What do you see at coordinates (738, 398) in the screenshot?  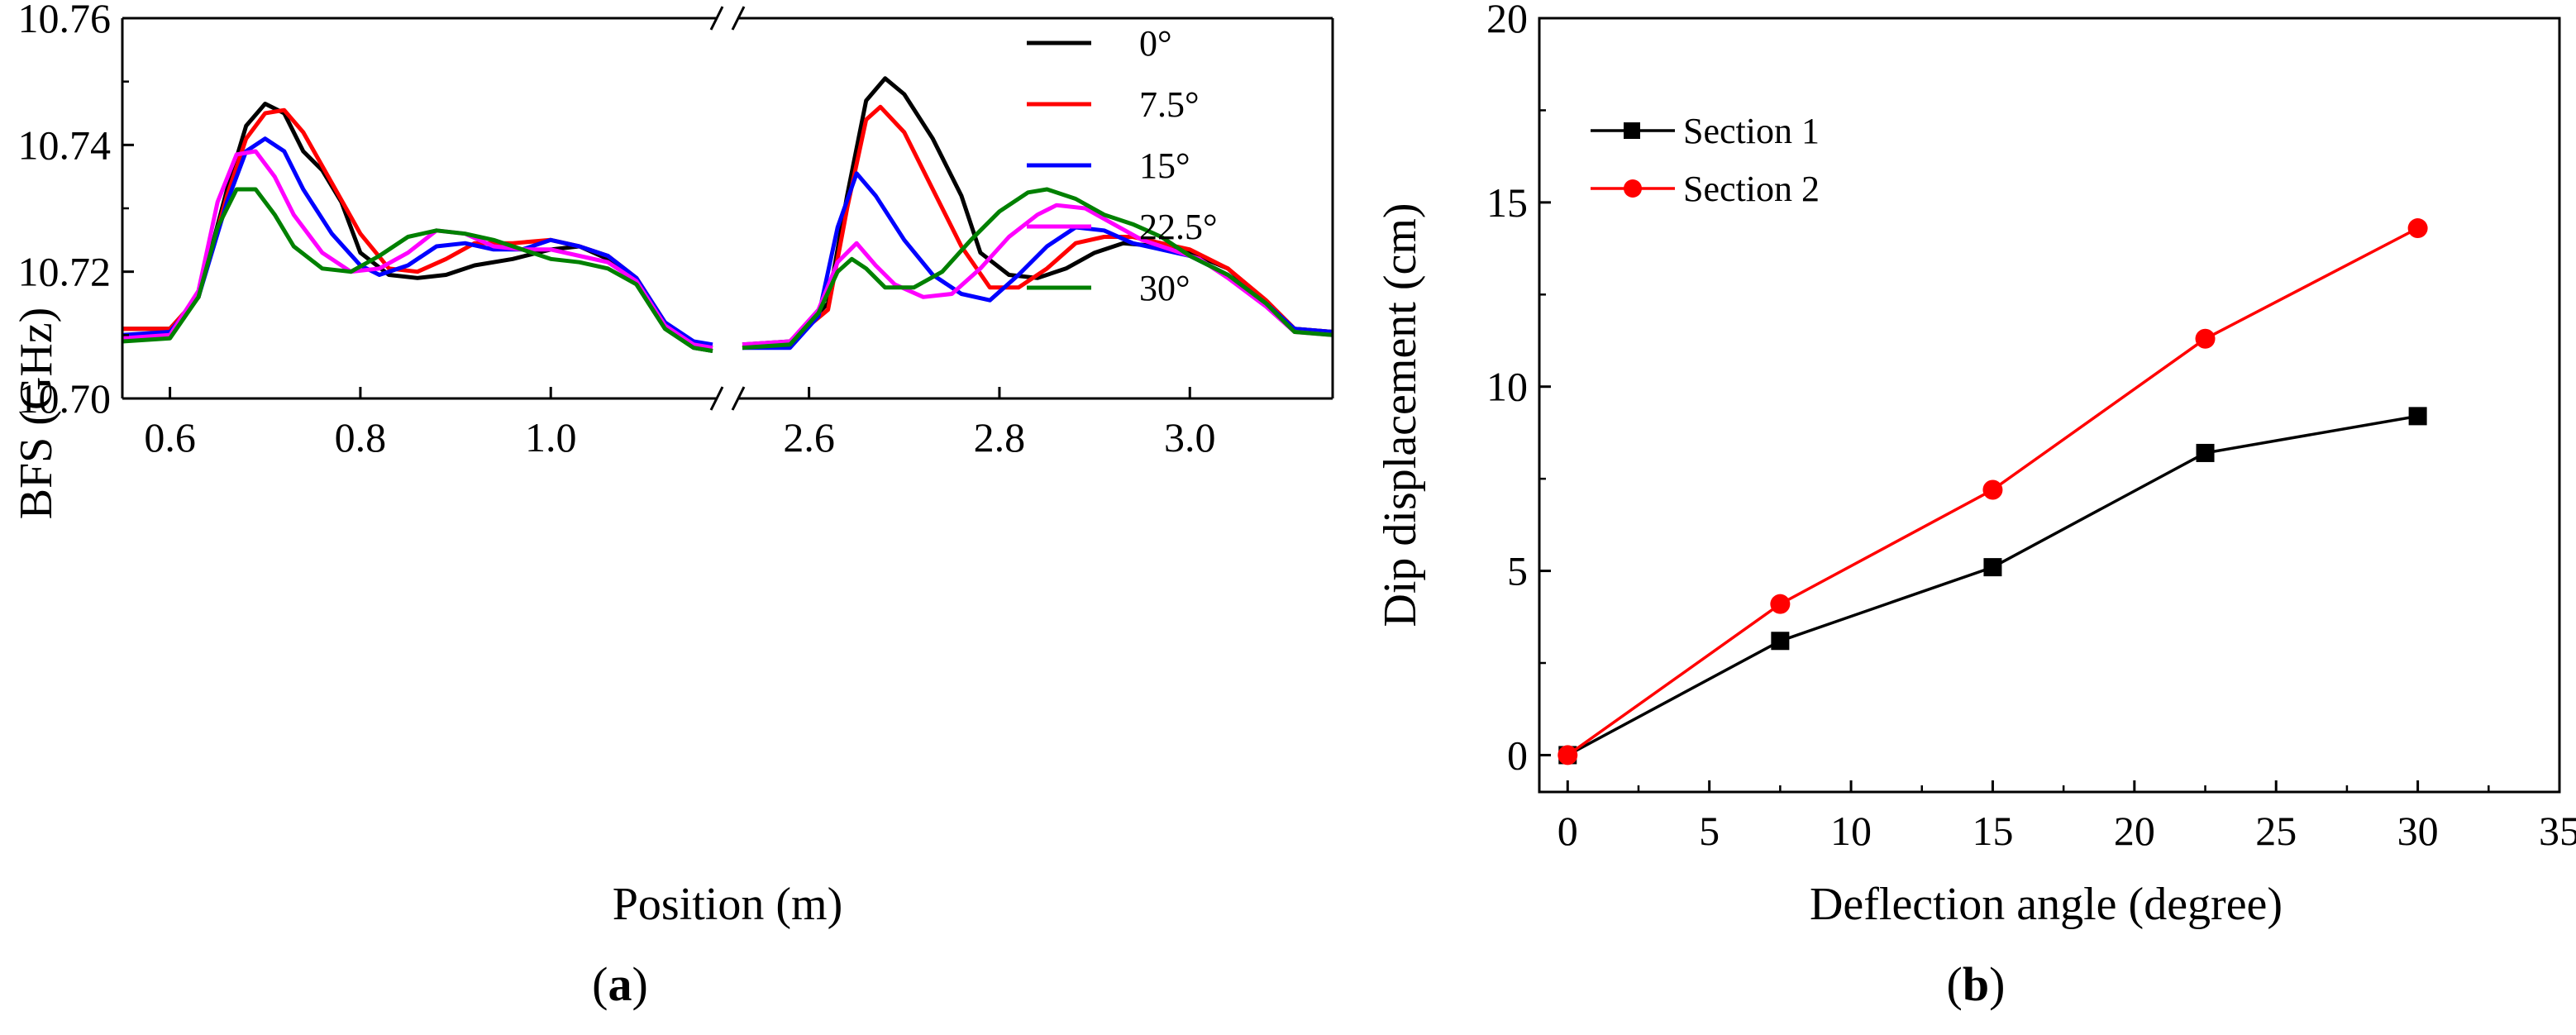 I see `axis-break-mark-1-b` at bounding box center [738, 398].